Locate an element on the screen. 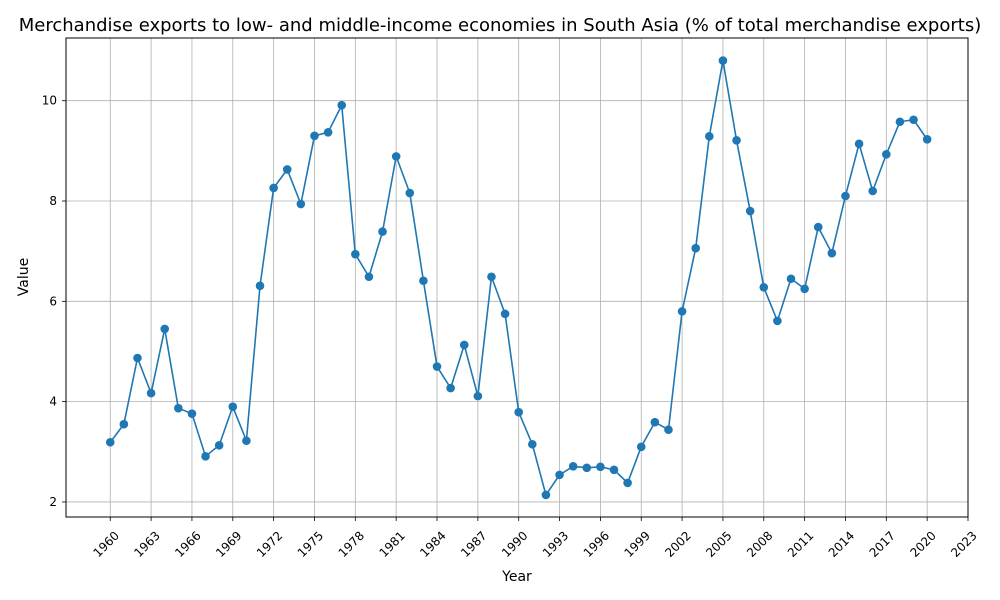 The width and height of the screenshot is (1000, 600). y-tick-label: 4 is located at coordinates (53, 402).